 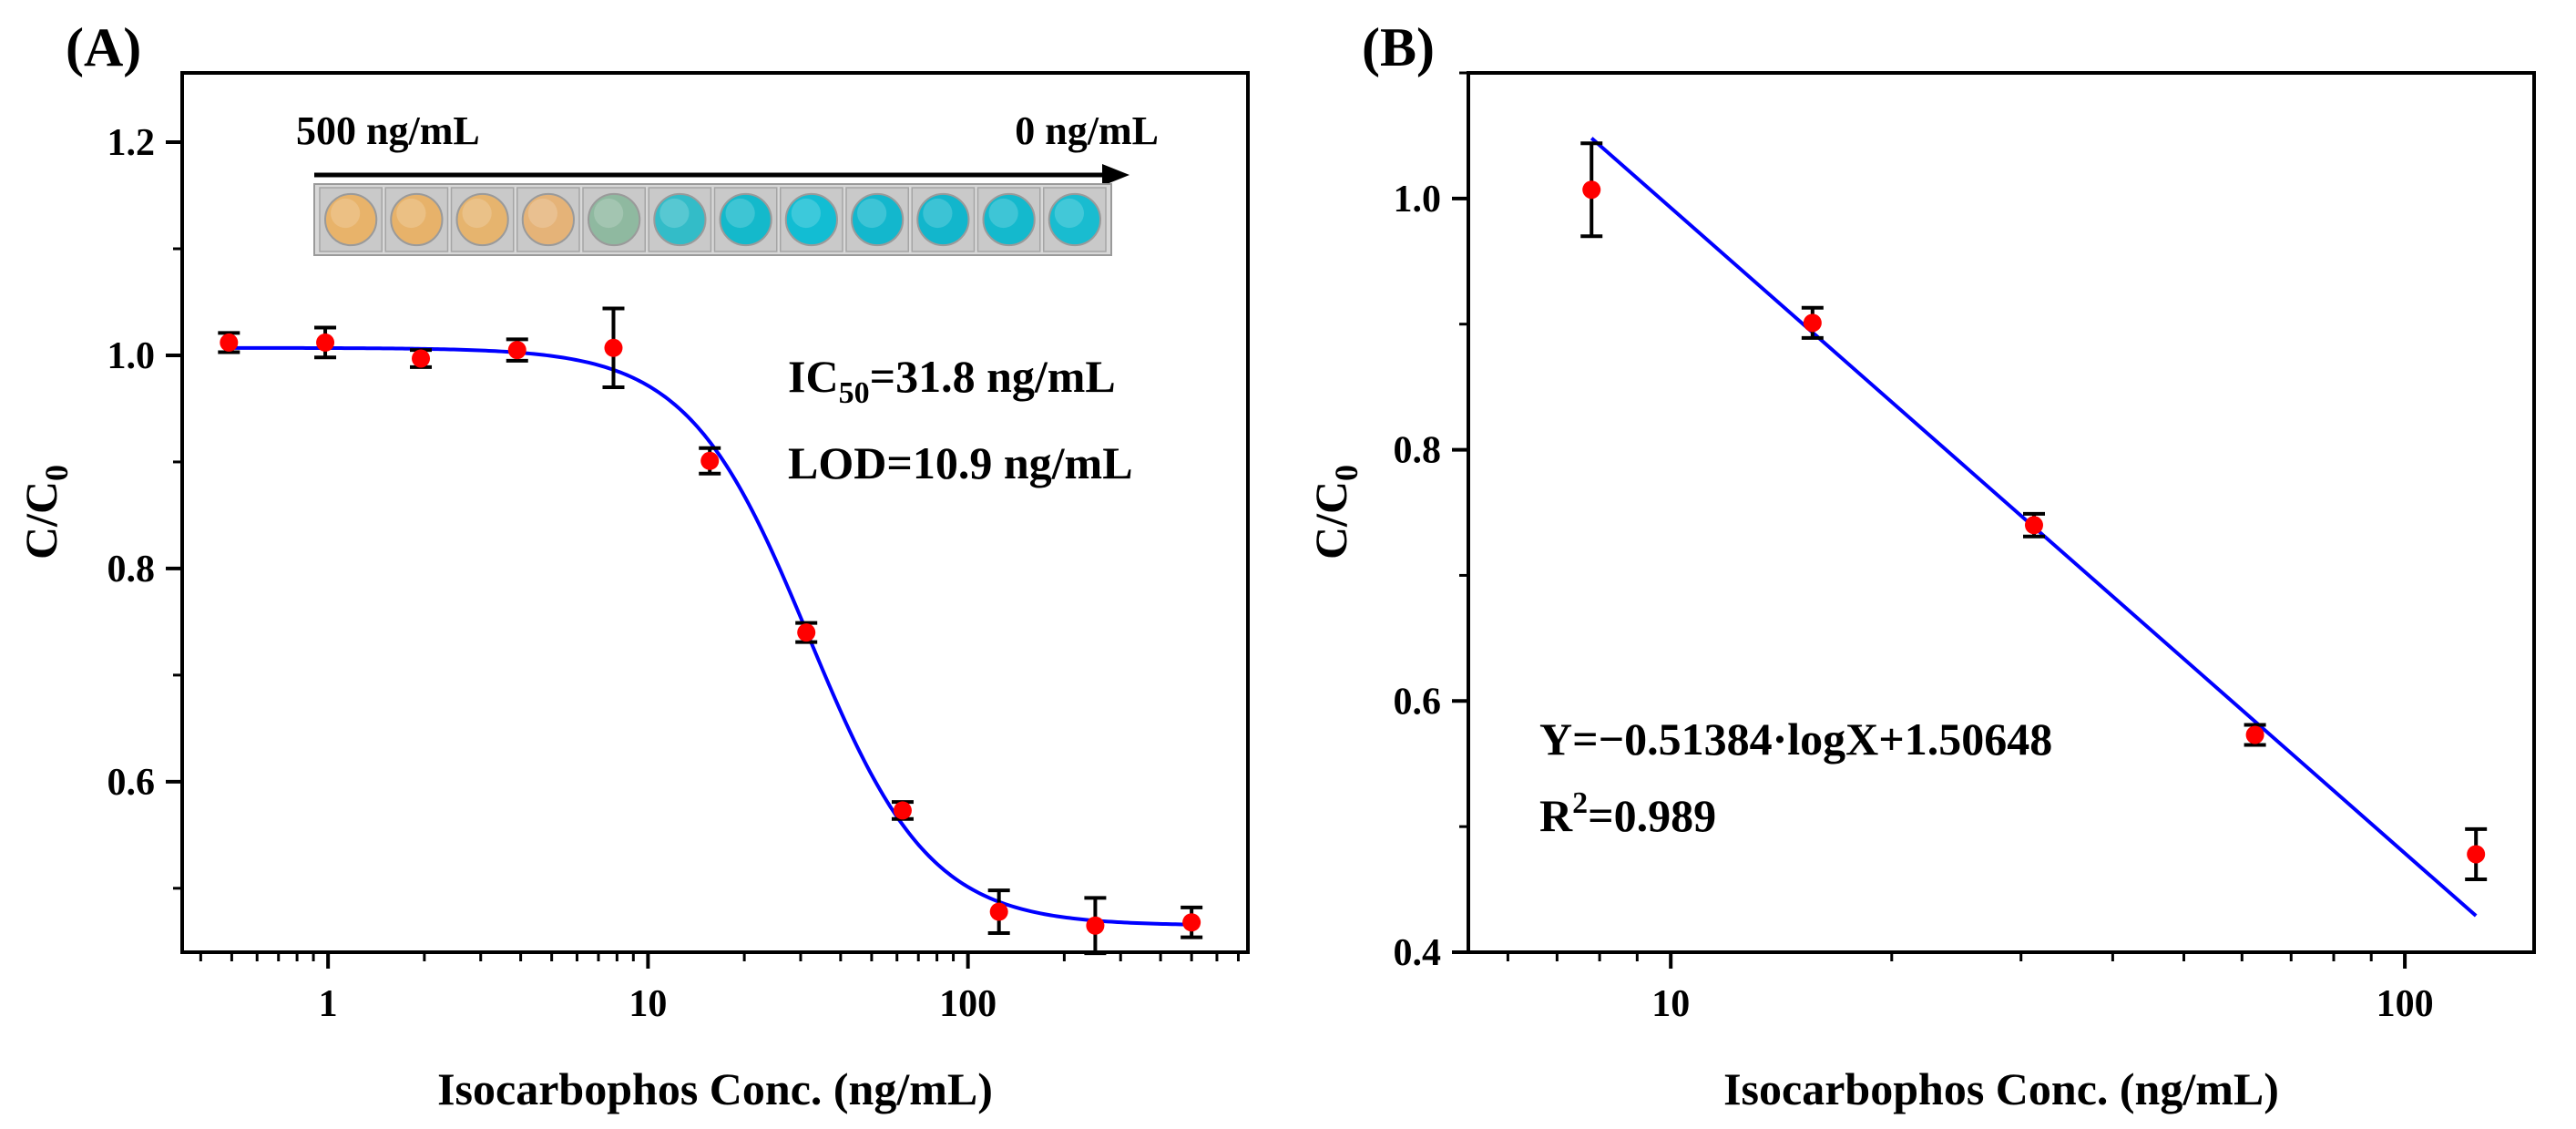 What do you see at coordinates (2042, 988) in the screenshot?
I see `panel-b-x-ticks: 10 100` at bounding box center [2042, 988].